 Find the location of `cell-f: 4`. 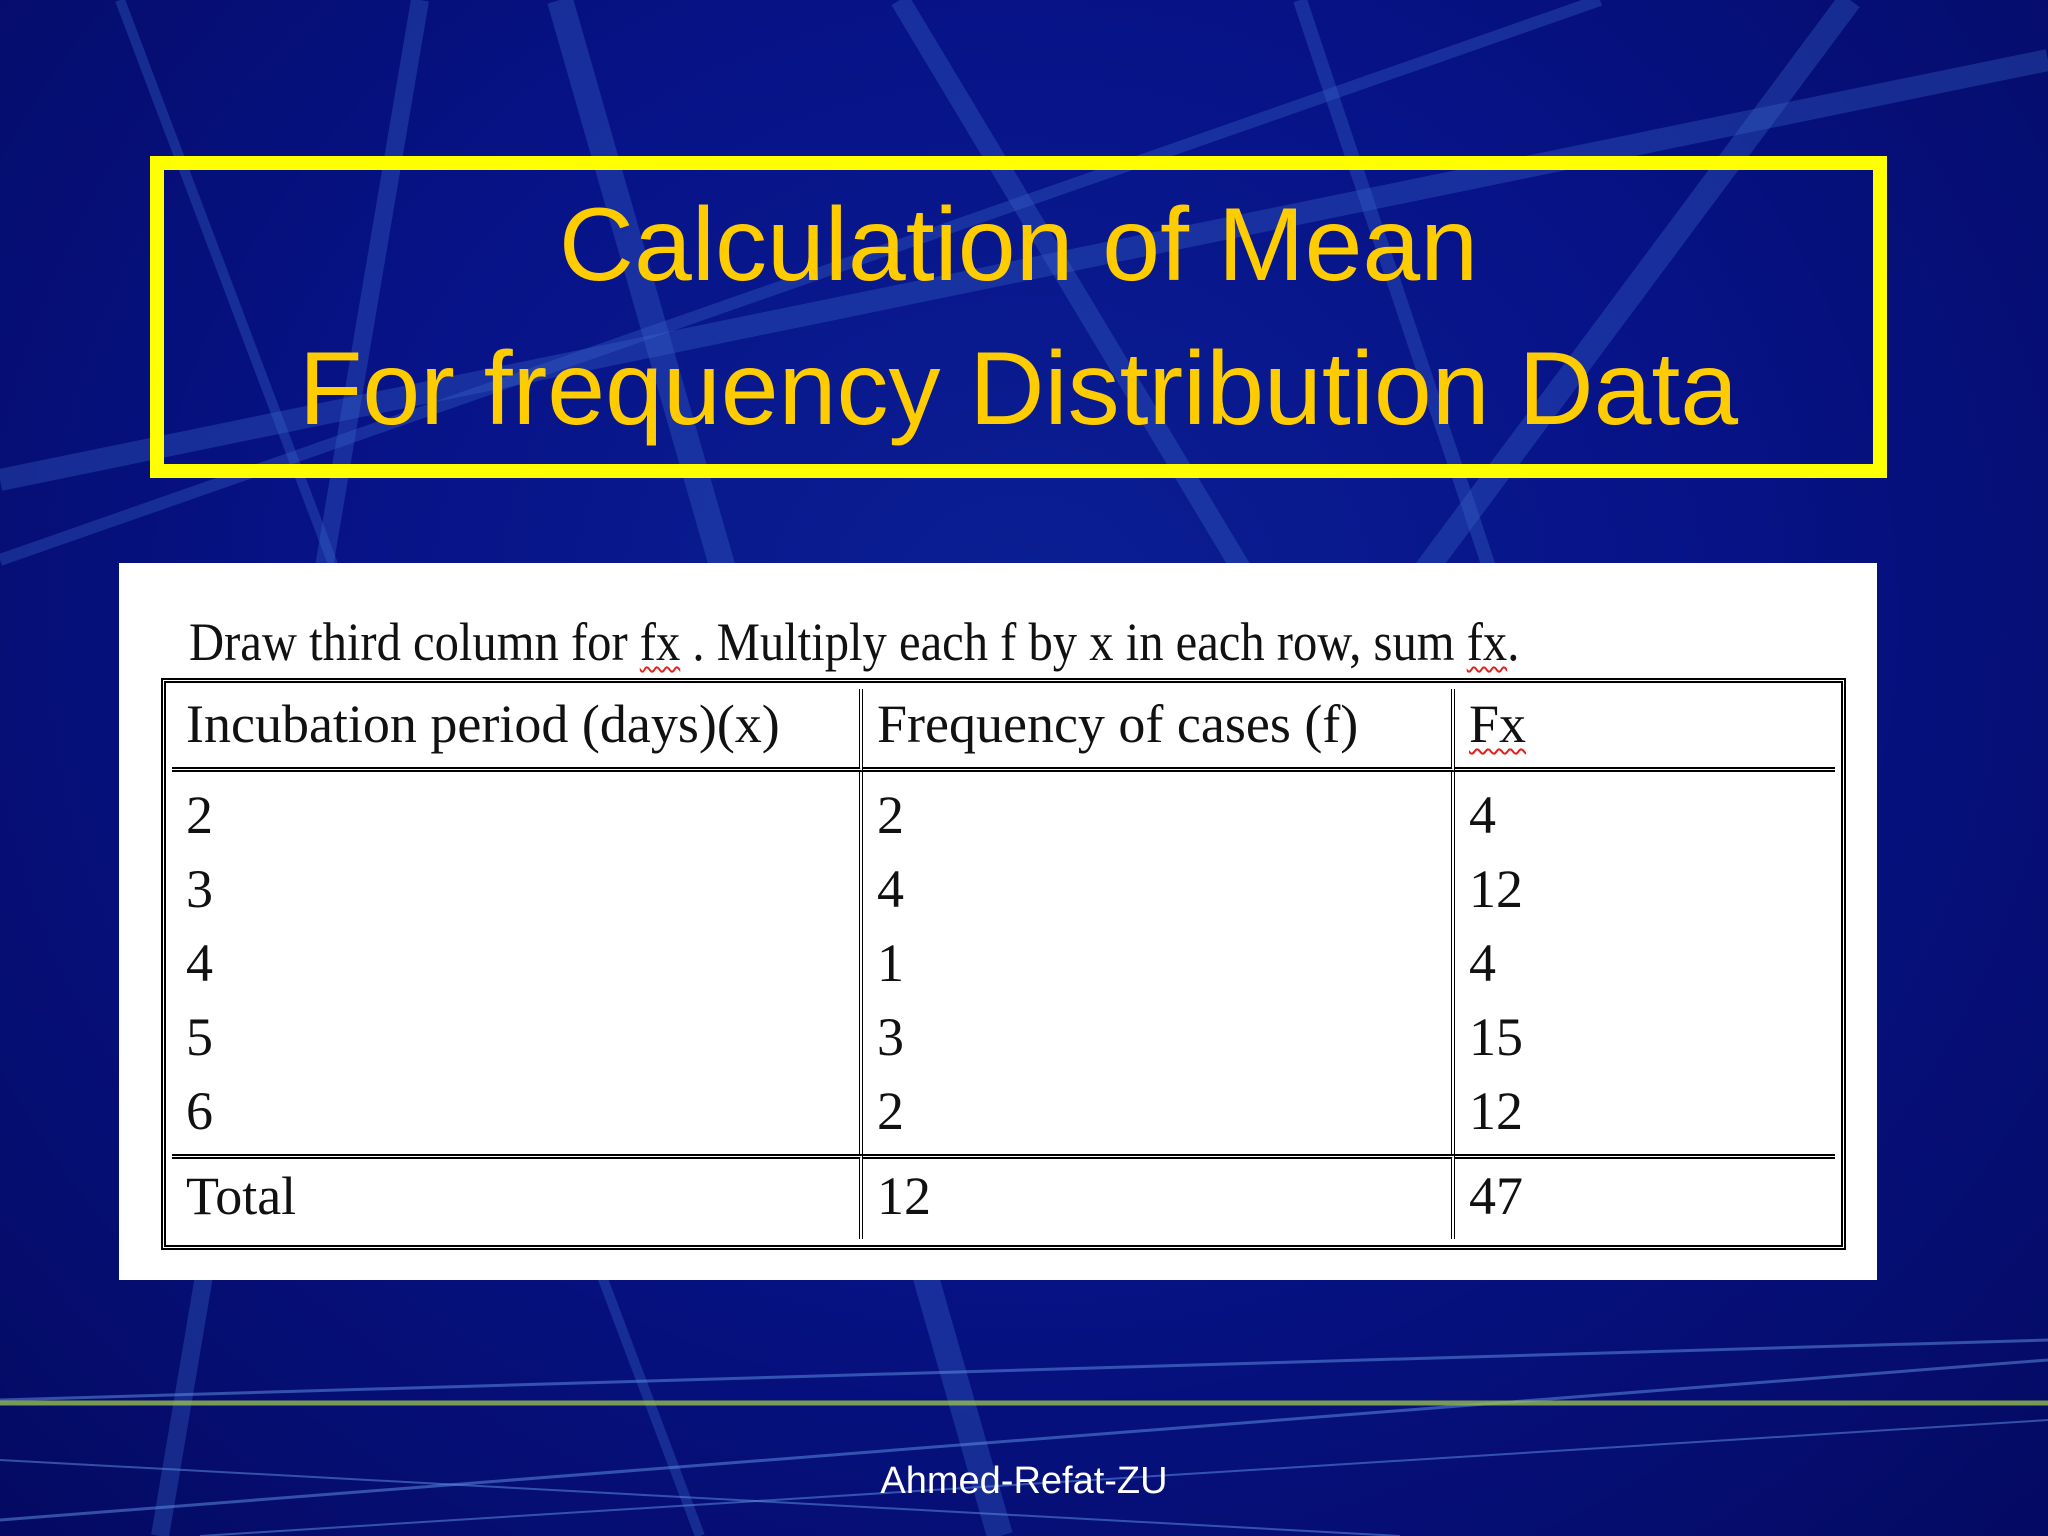

cell-f: 4 is located at coordinates (1159, 889).